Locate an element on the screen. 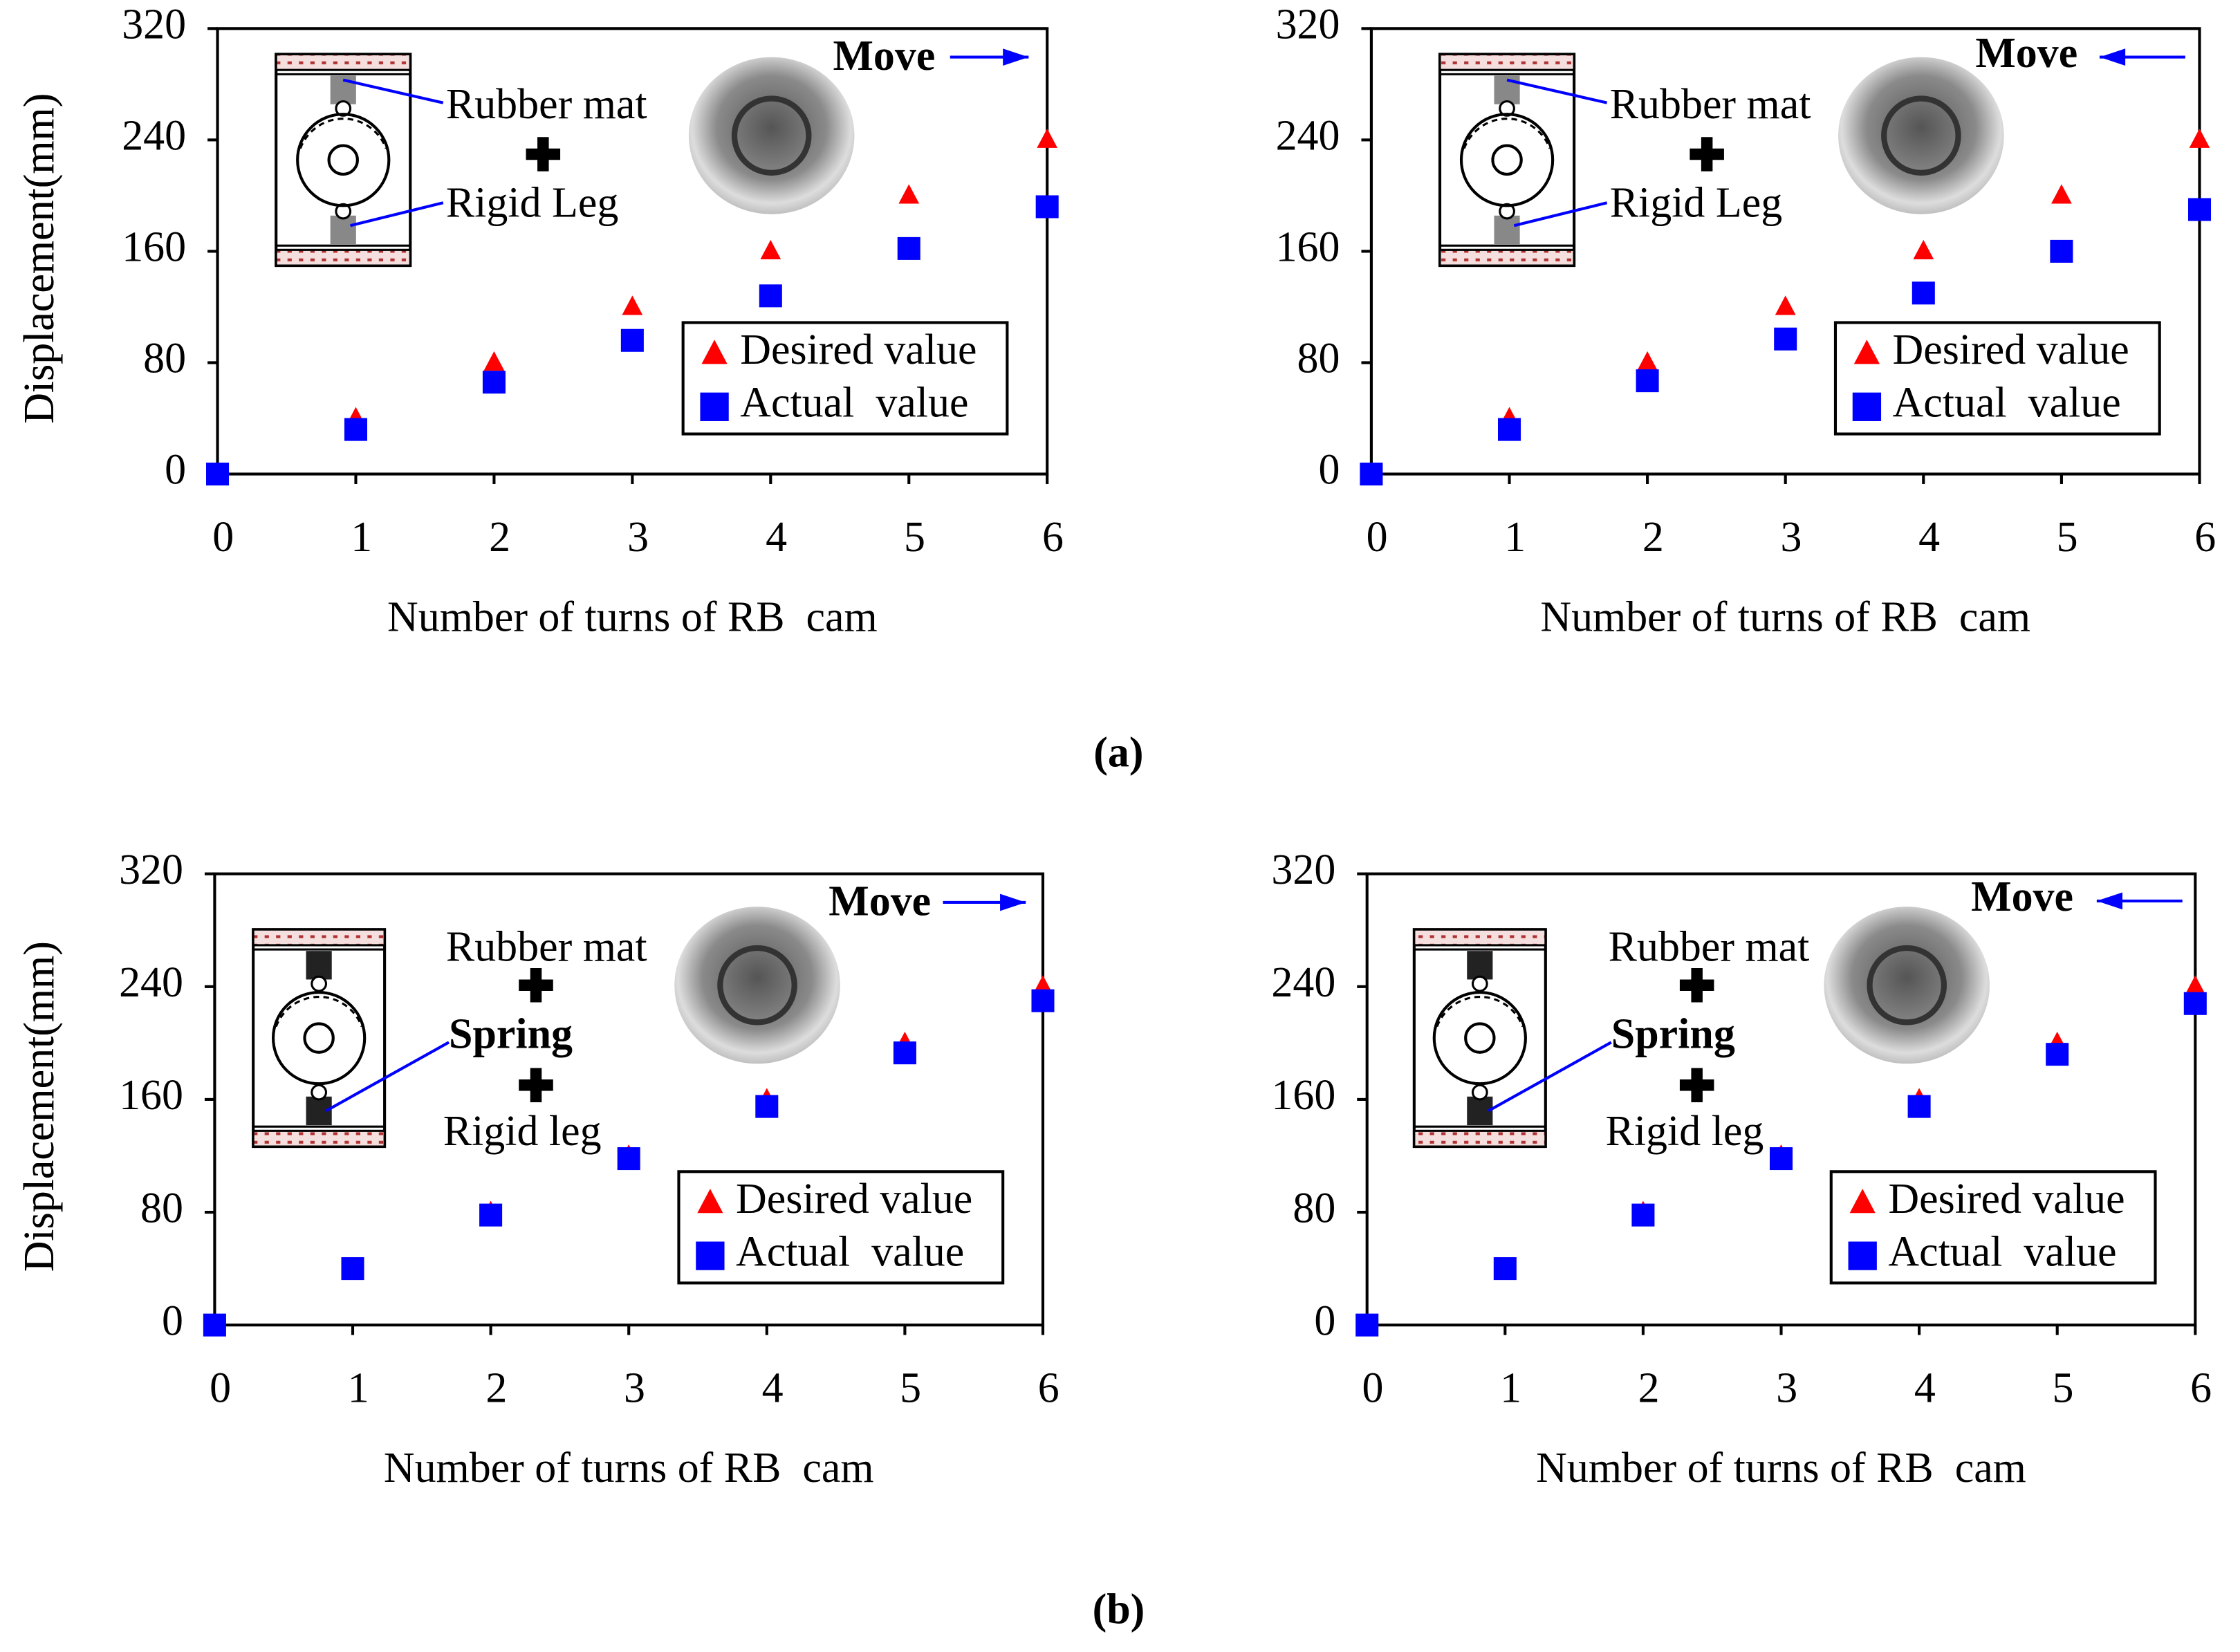 The image size is (2240, 1652). panel-label: (b) is located at coordinates (1119, 1610).